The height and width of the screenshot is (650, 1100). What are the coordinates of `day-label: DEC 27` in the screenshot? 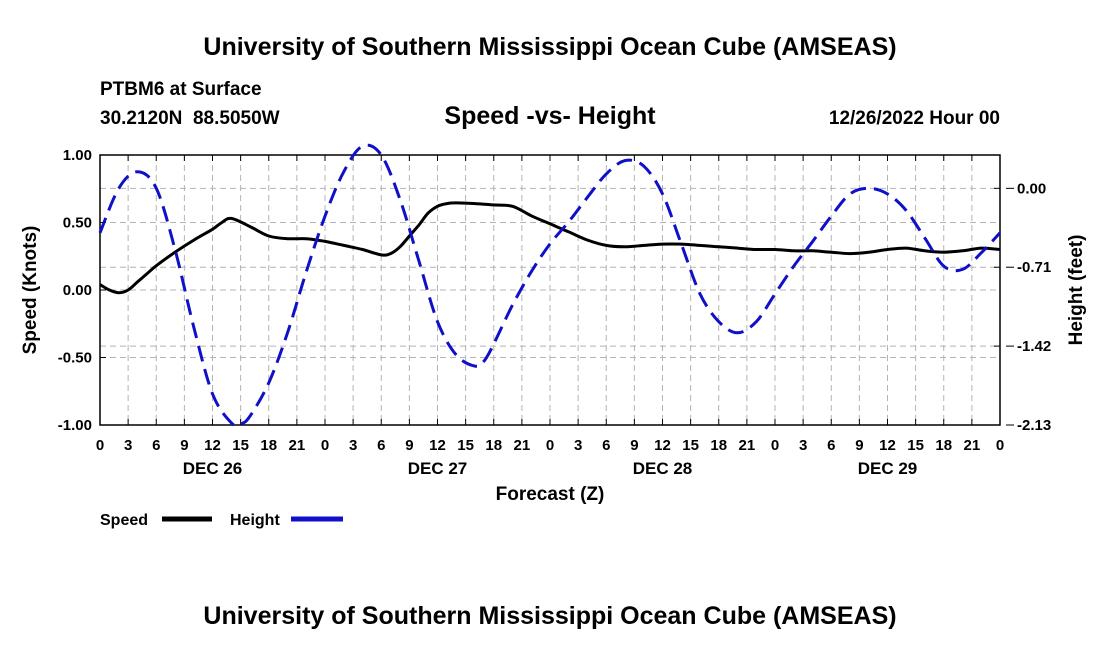 It's located at (438, 468).